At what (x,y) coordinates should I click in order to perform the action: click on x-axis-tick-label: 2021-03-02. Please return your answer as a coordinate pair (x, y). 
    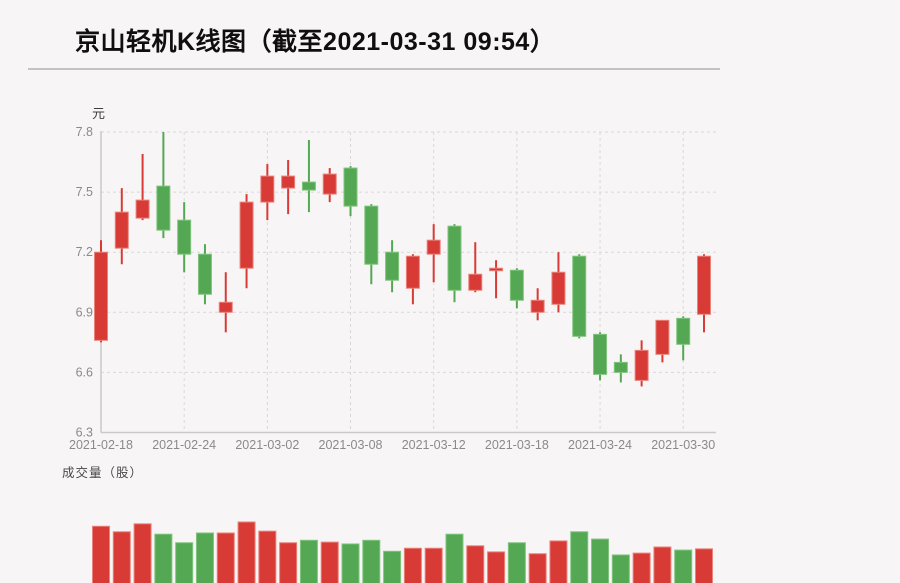
    Looking at the image, I should click on (267, 445).